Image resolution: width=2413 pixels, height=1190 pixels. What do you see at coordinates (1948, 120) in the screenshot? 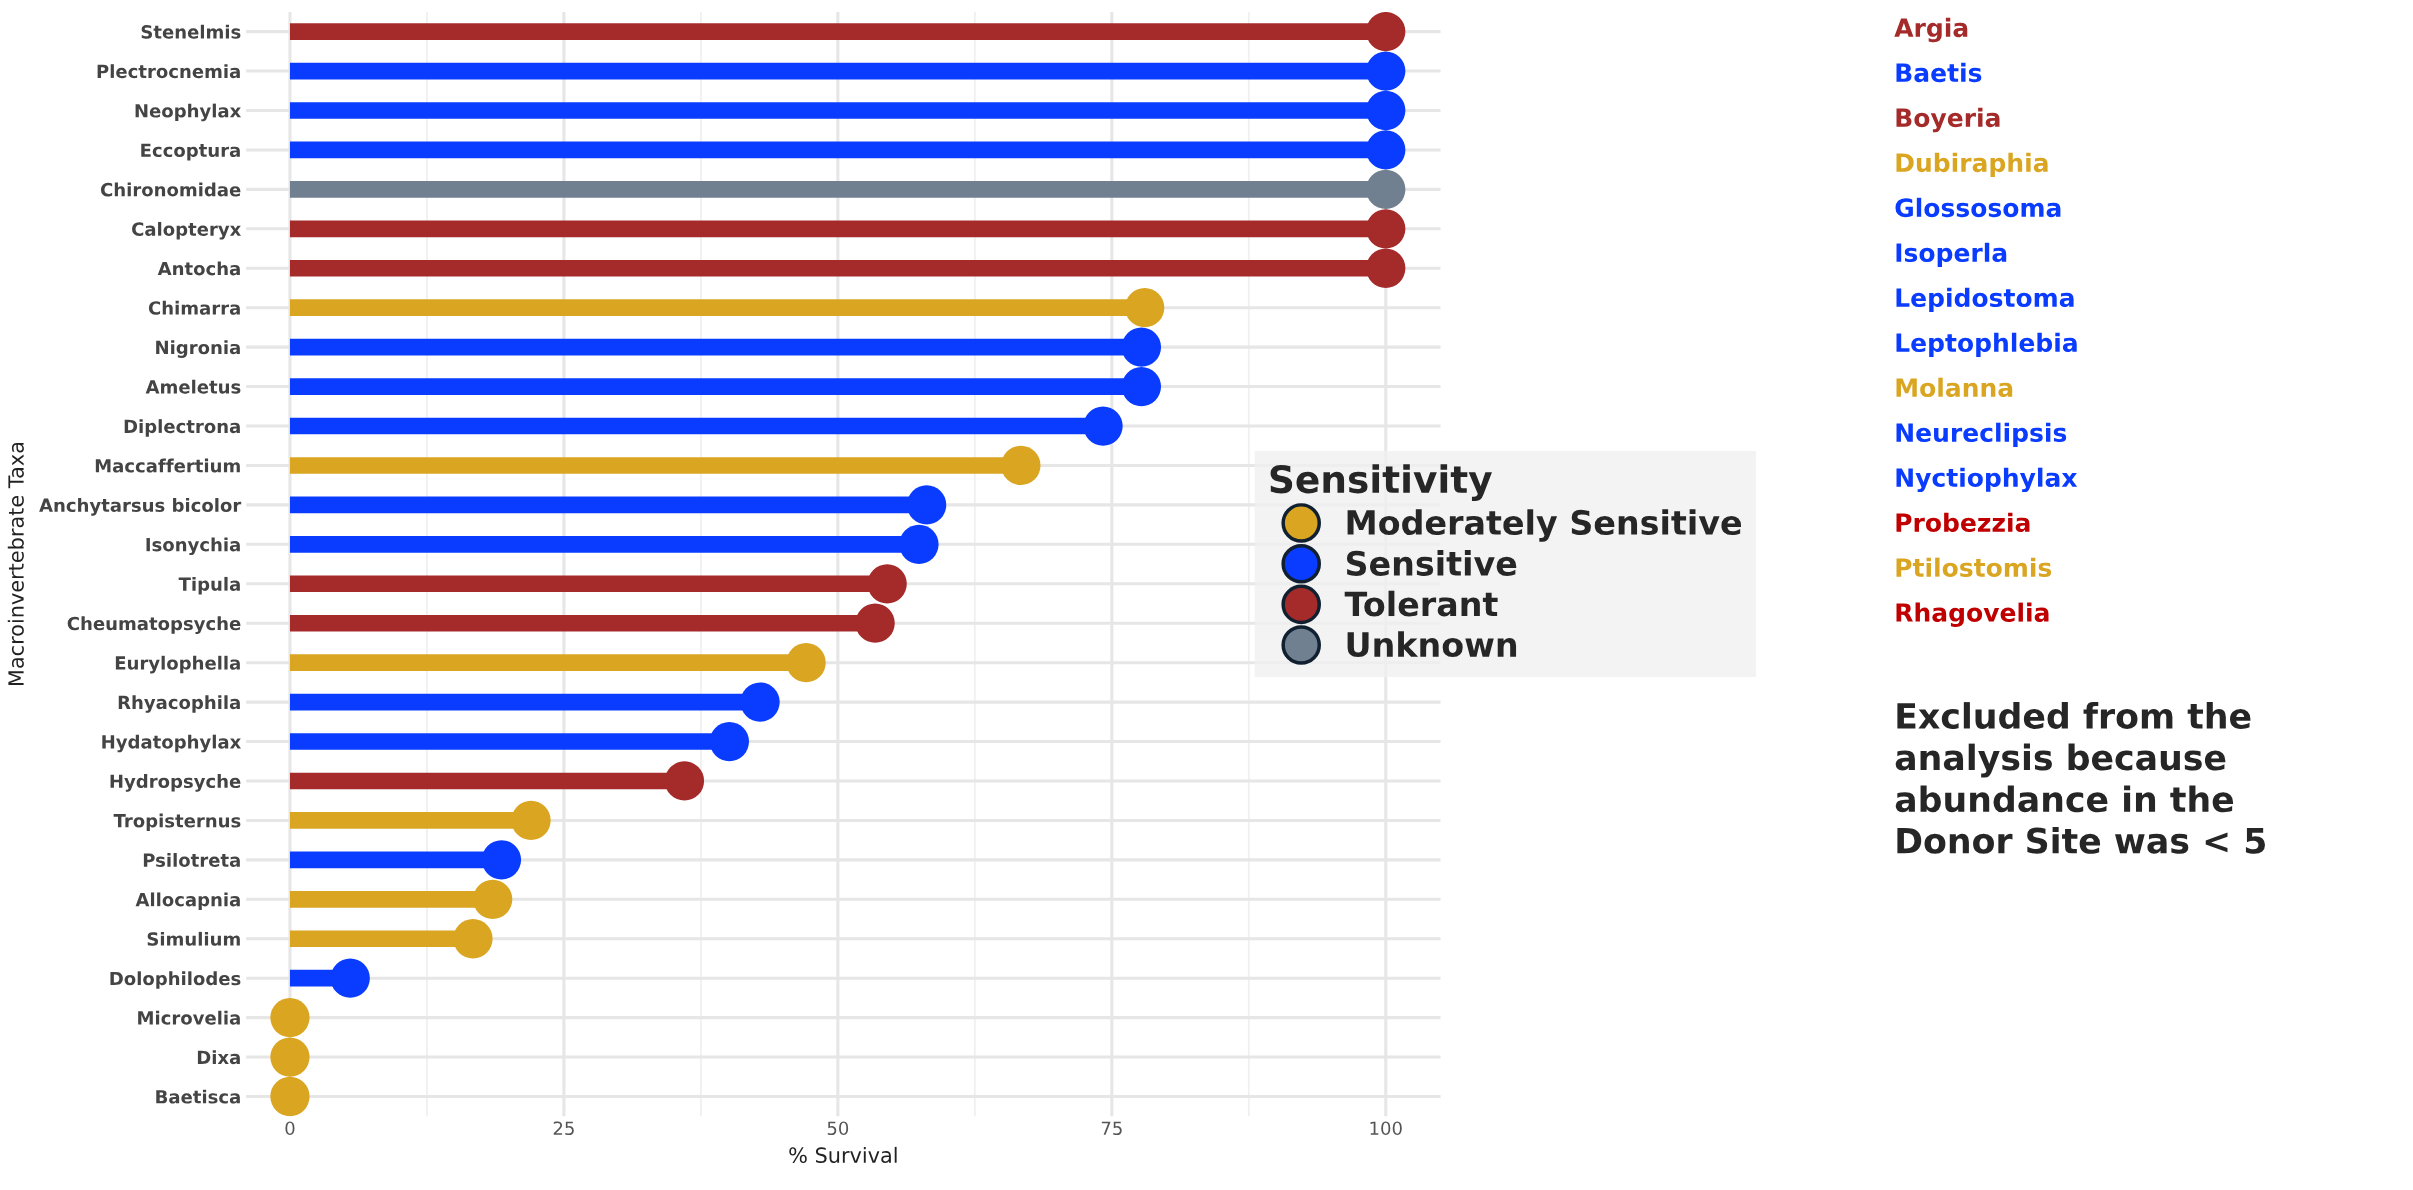
I see `category-label: Boyeria` at bounding box center [1948, 120].